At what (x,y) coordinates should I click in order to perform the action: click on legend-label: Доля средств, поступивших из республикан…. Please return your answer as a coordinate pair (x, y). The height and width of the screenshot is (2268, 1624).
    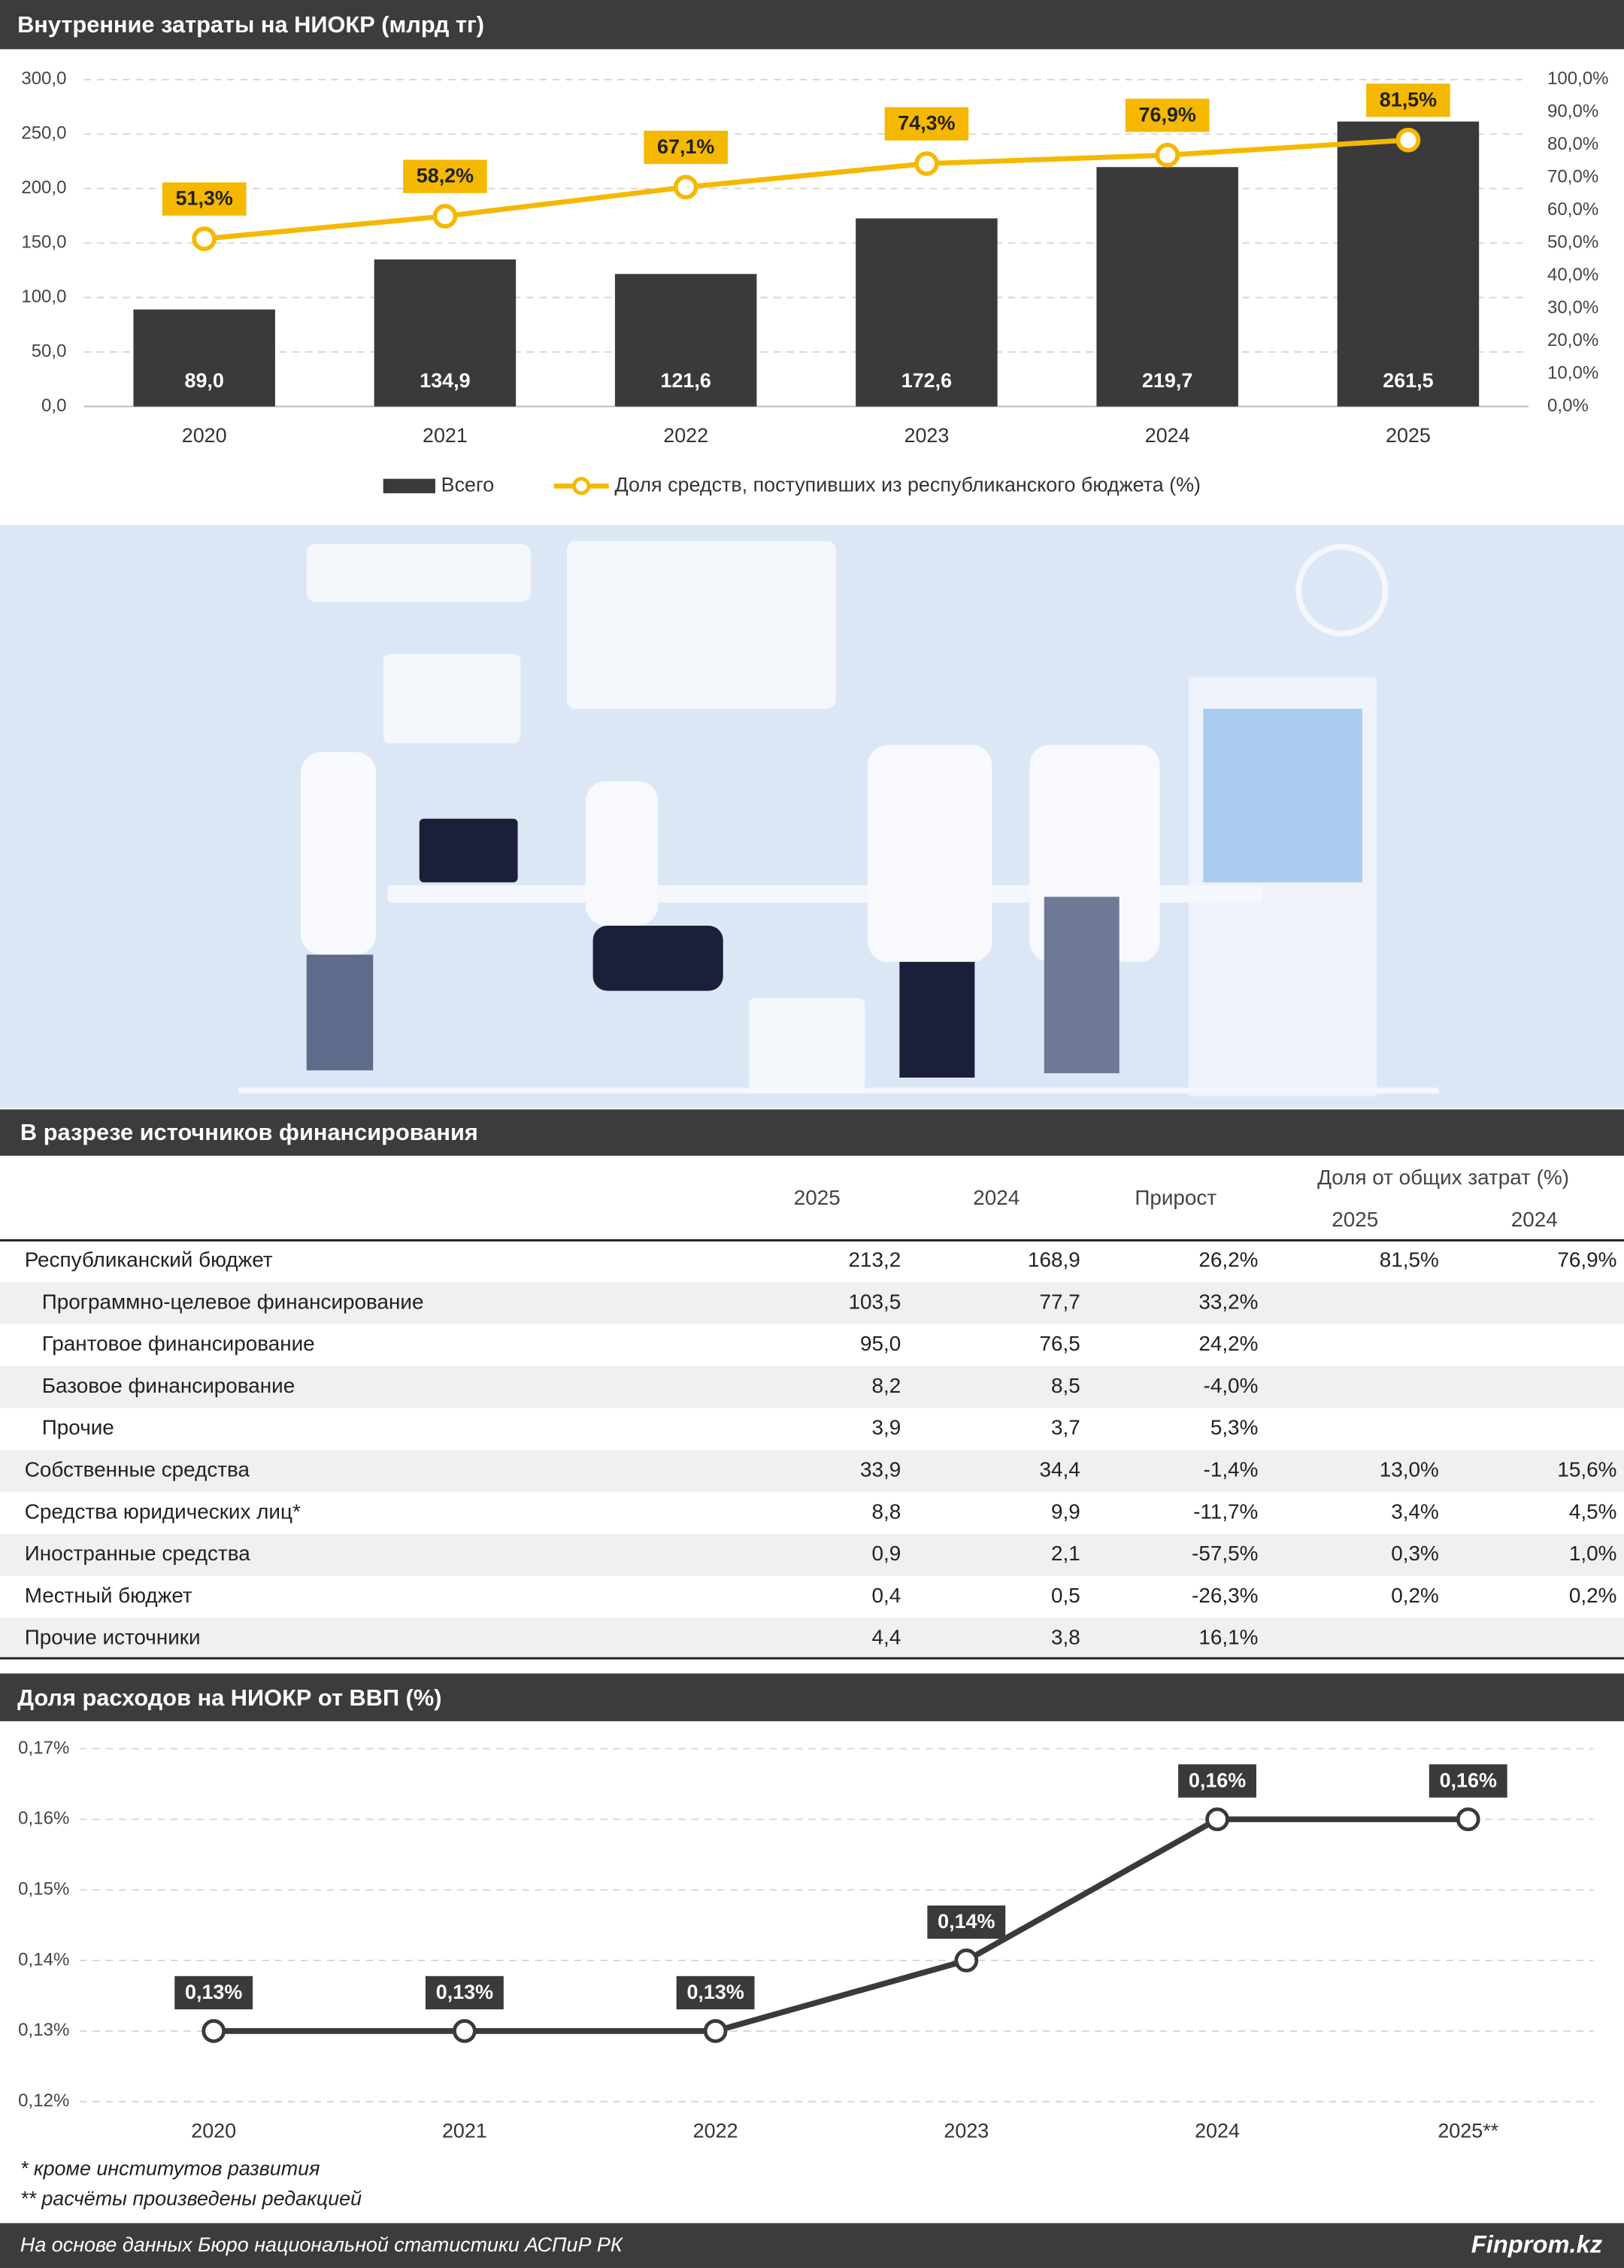
    Looking at the image, I should click on (907, 484).